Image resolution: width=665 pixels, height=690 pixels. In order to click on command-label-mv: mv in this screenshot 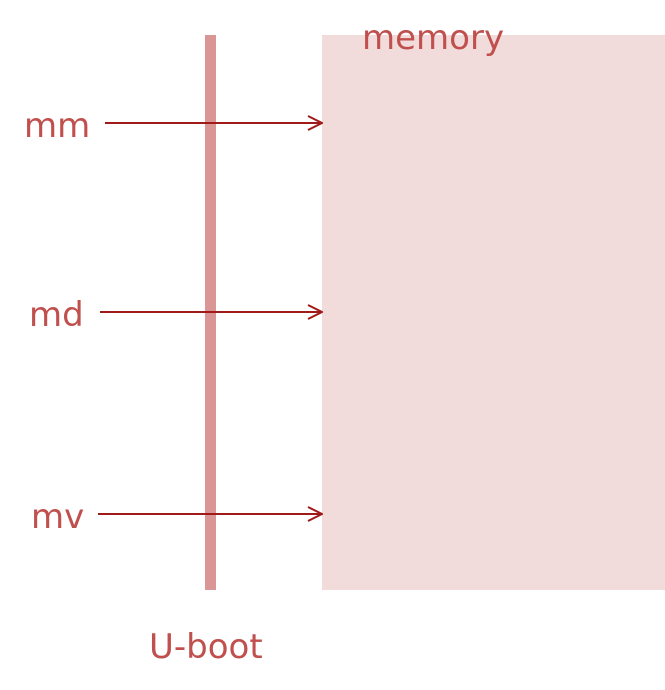, I will do `click(57, 517)`.